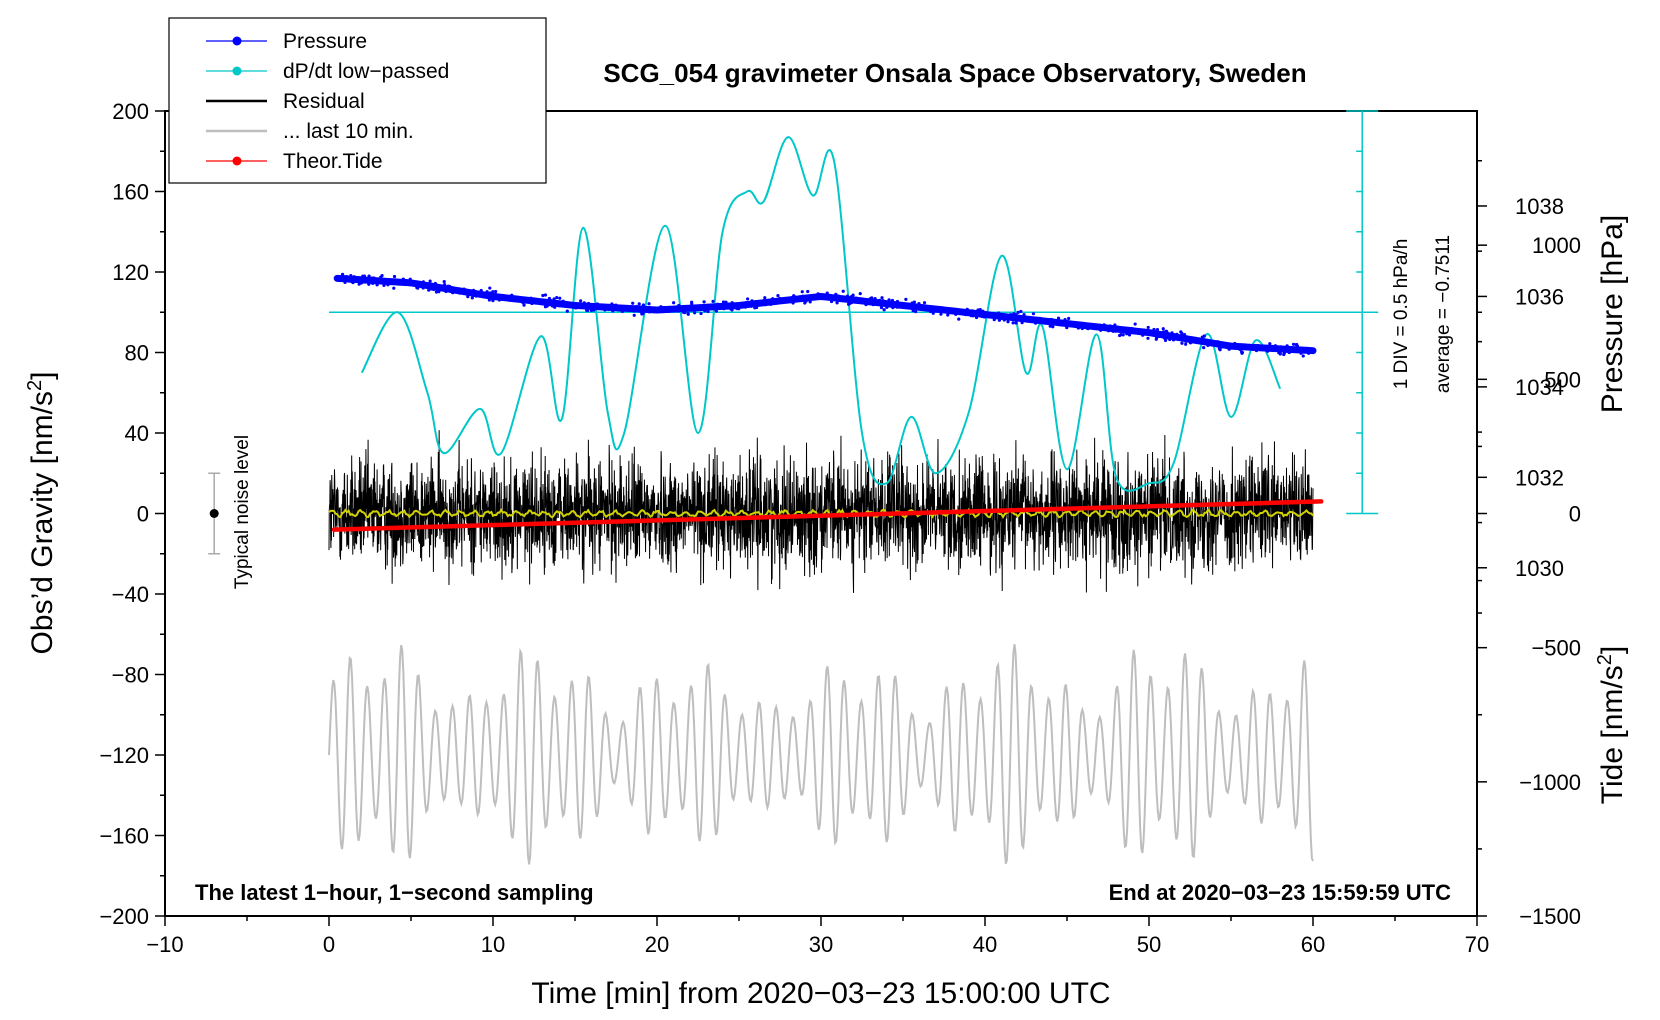 This screenshot has width=1660, height=1020. Describe the element at coordinates (242, 512) in the screenshot. I see `noise-level-label: Typical noise level` at that location.